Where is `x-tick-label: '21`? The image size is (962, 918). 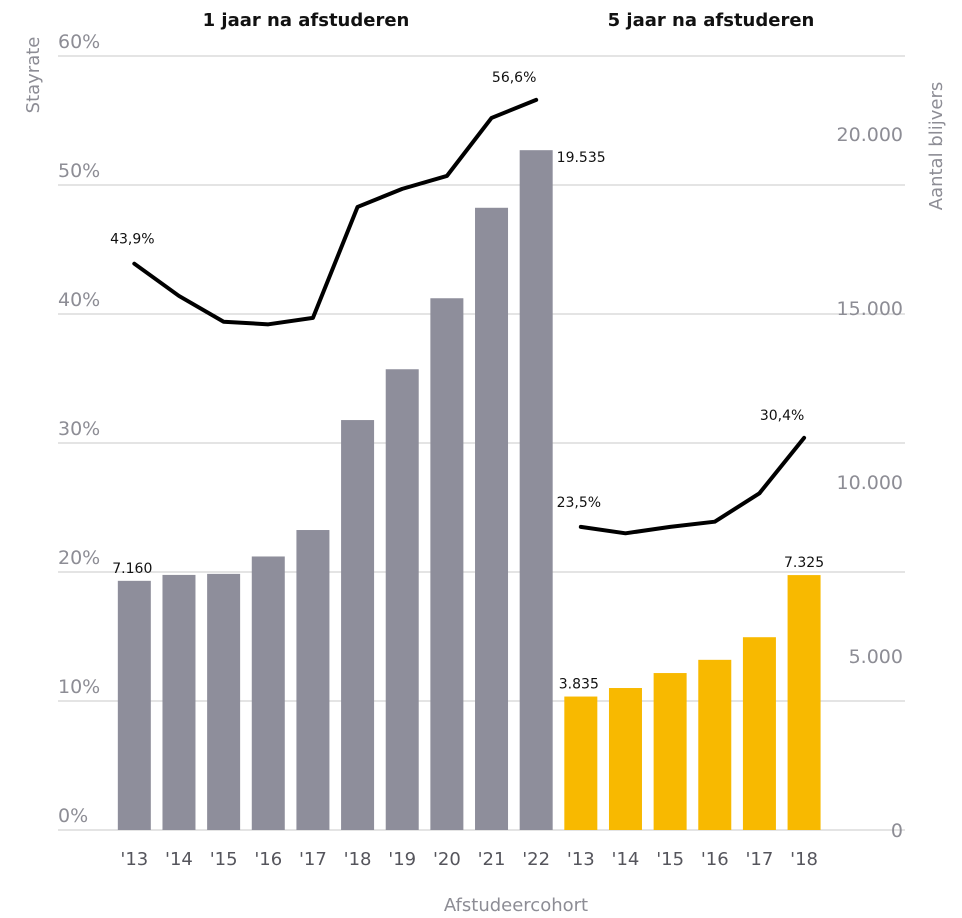 x-tick-label: '21 is located at coordinates (492, 859).